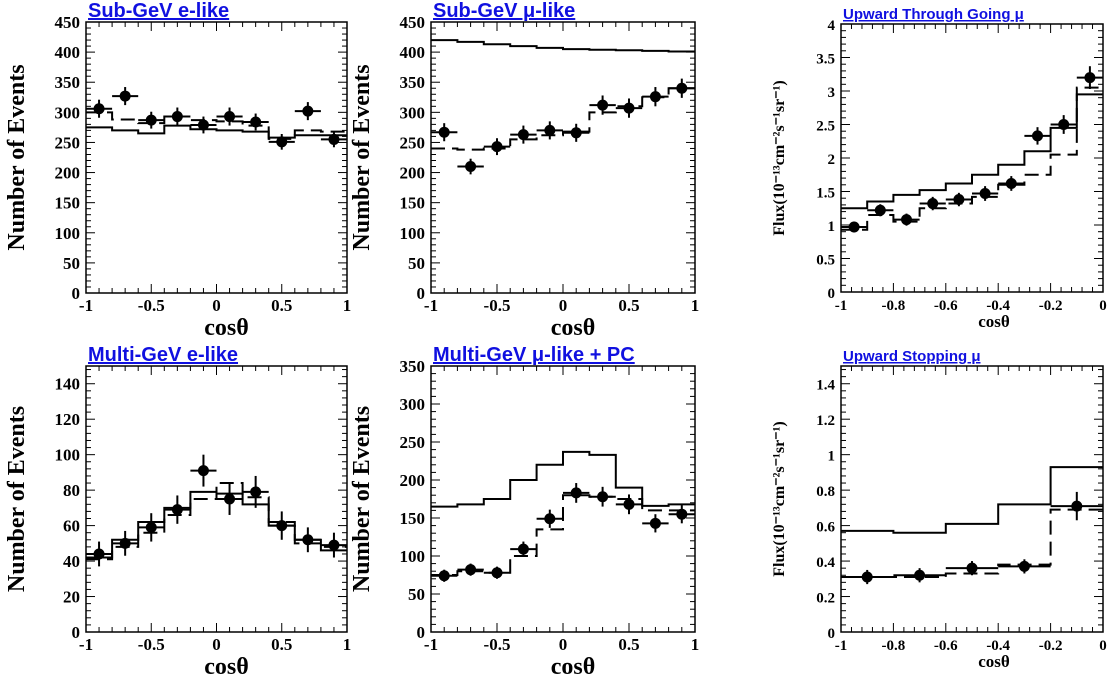  I want to click on x-tick-label: 0.5, so click(281, 305).